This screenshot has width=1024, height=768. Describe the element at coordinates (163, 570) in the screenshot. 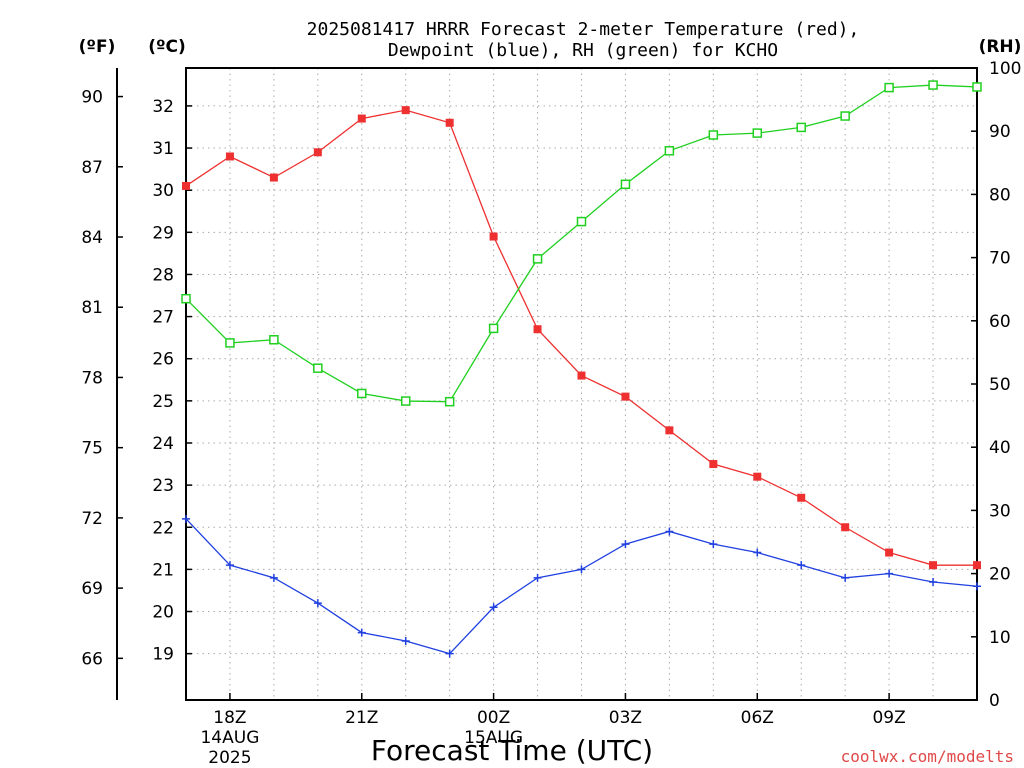

I see `celsius-tick-label: 21` at that location.